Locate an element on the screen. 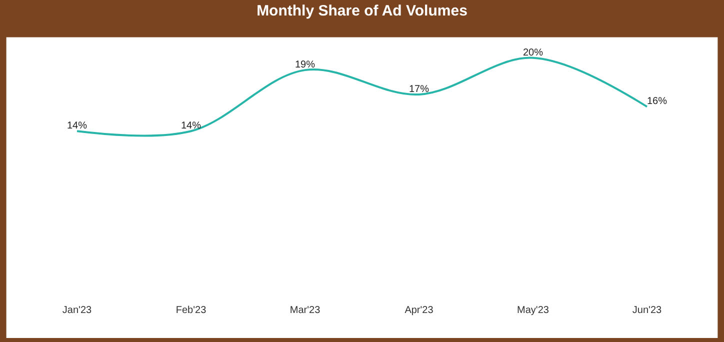 This screenshot has height=342, width=724. data-label: 17% is located at coordinates (419, 89).